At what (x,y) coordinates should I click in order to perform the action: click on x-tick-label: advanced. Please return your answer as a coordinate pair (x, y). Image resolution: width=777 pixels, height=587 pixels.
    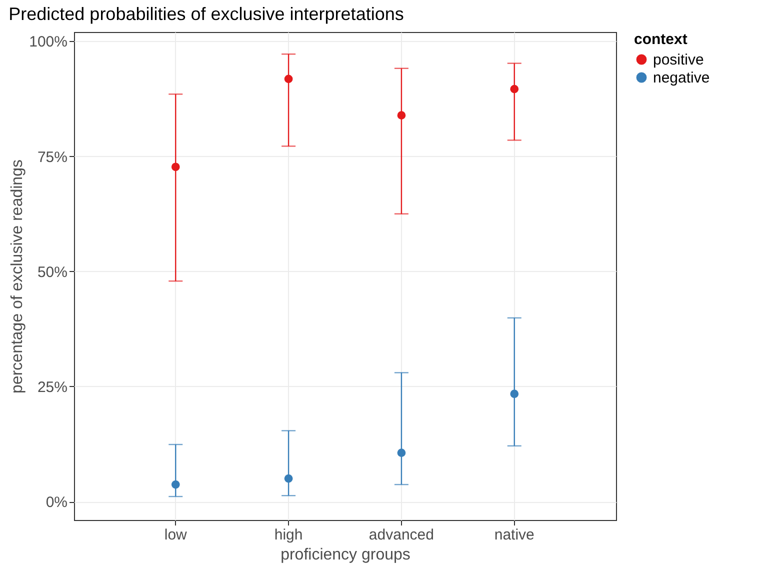
    Looking at the image, I should click on (401, 535).